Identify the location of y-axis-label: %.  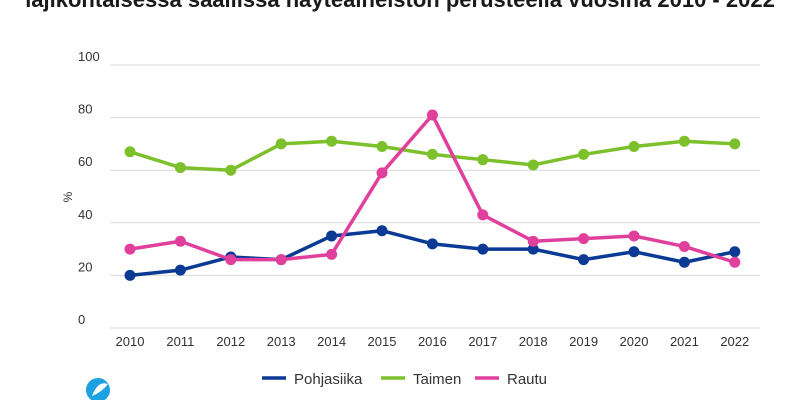
(68, 196).